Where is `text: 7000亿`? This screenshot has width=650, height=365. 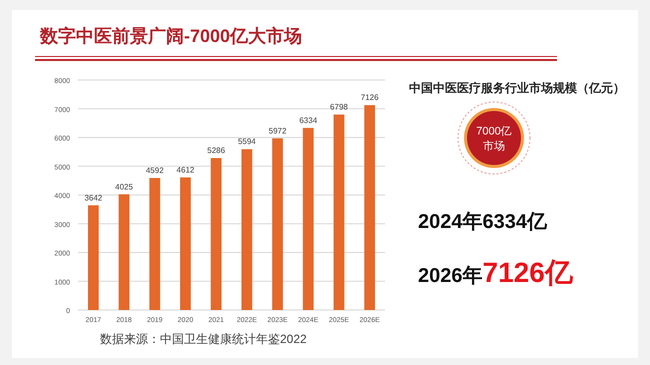 text: 7000亿 is located at coordinates (494, 132).